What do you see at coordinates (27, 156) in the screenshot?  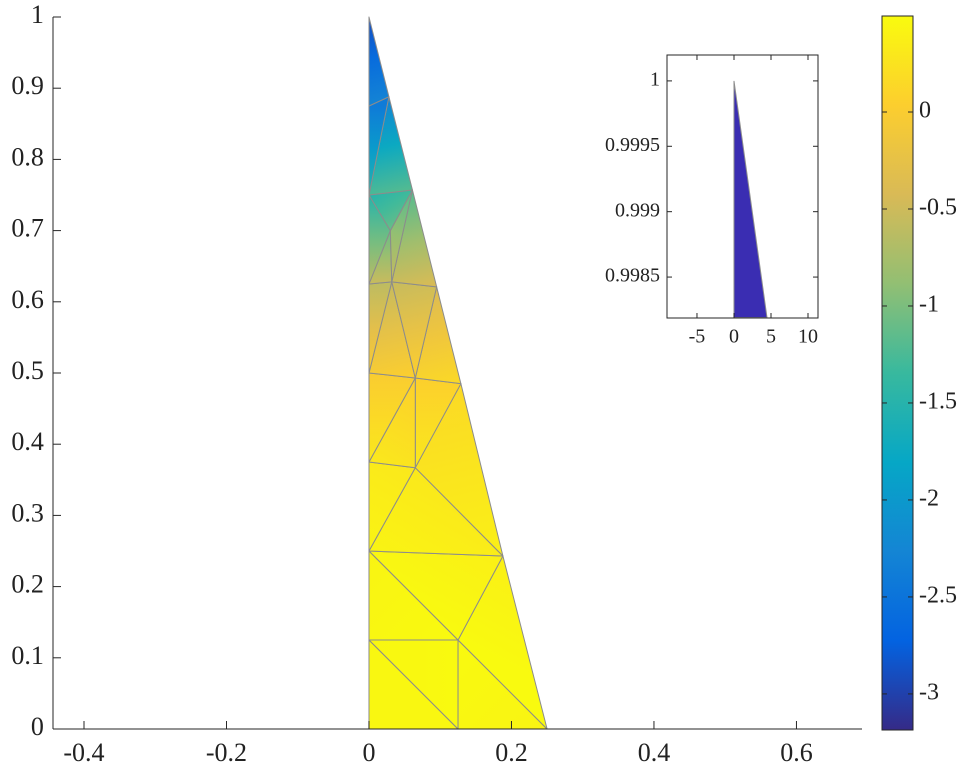 I see `y-tick-label: 0.8` at bounding box center [27, 156].